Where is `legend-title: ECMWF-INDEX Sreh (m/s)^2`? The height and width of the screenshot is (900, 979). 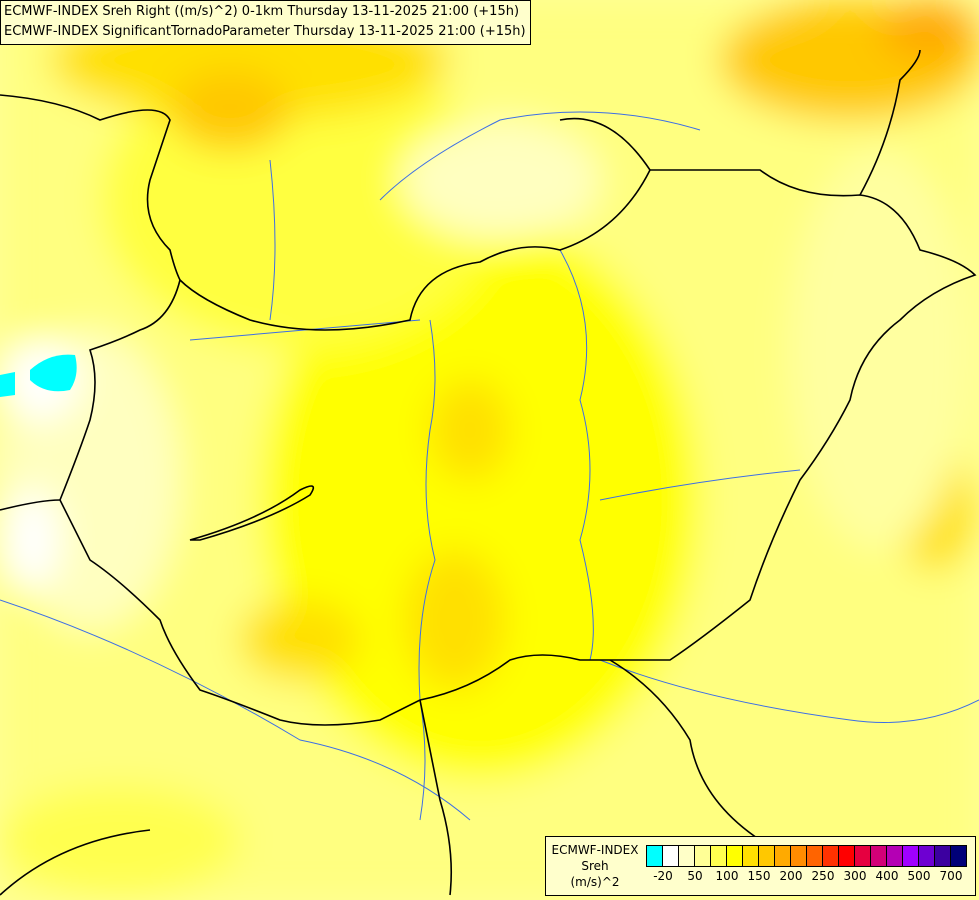
legend-title: ECMWF-INDEX Sreh (m/s)^2 is located at coordinates (595, 866).